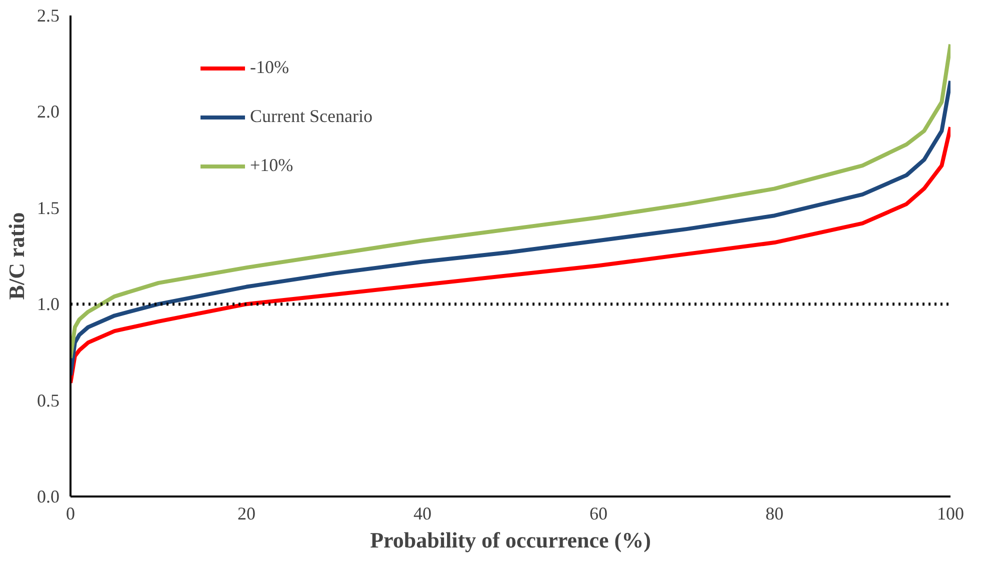  I want to click on y-tick-label: 0.0, so click(48, 496).